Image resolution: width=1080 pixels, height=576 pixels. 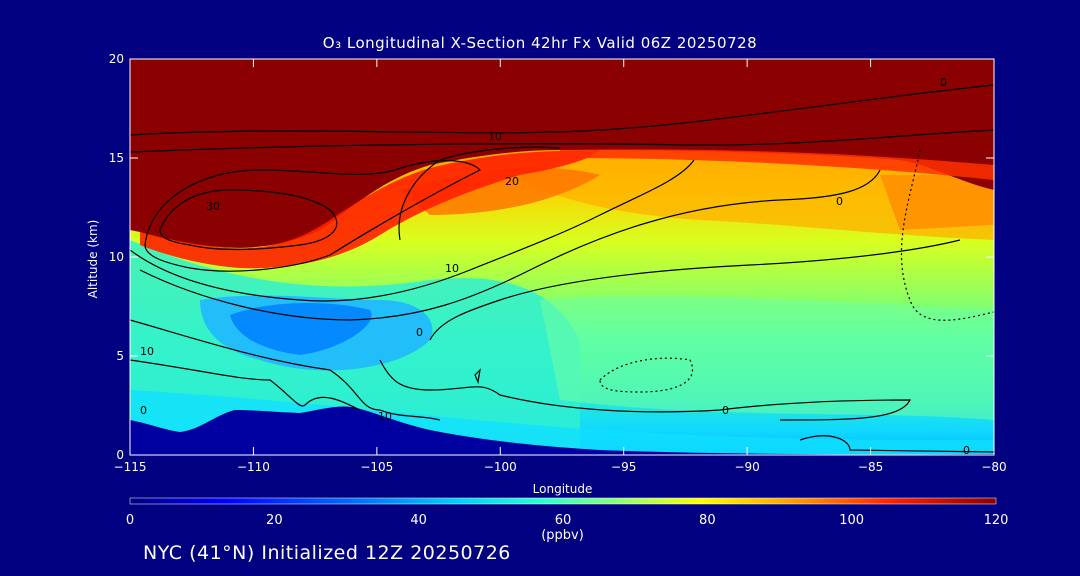 I want to click on colorbar-tick-label: 0, so click(x=130, y=520).